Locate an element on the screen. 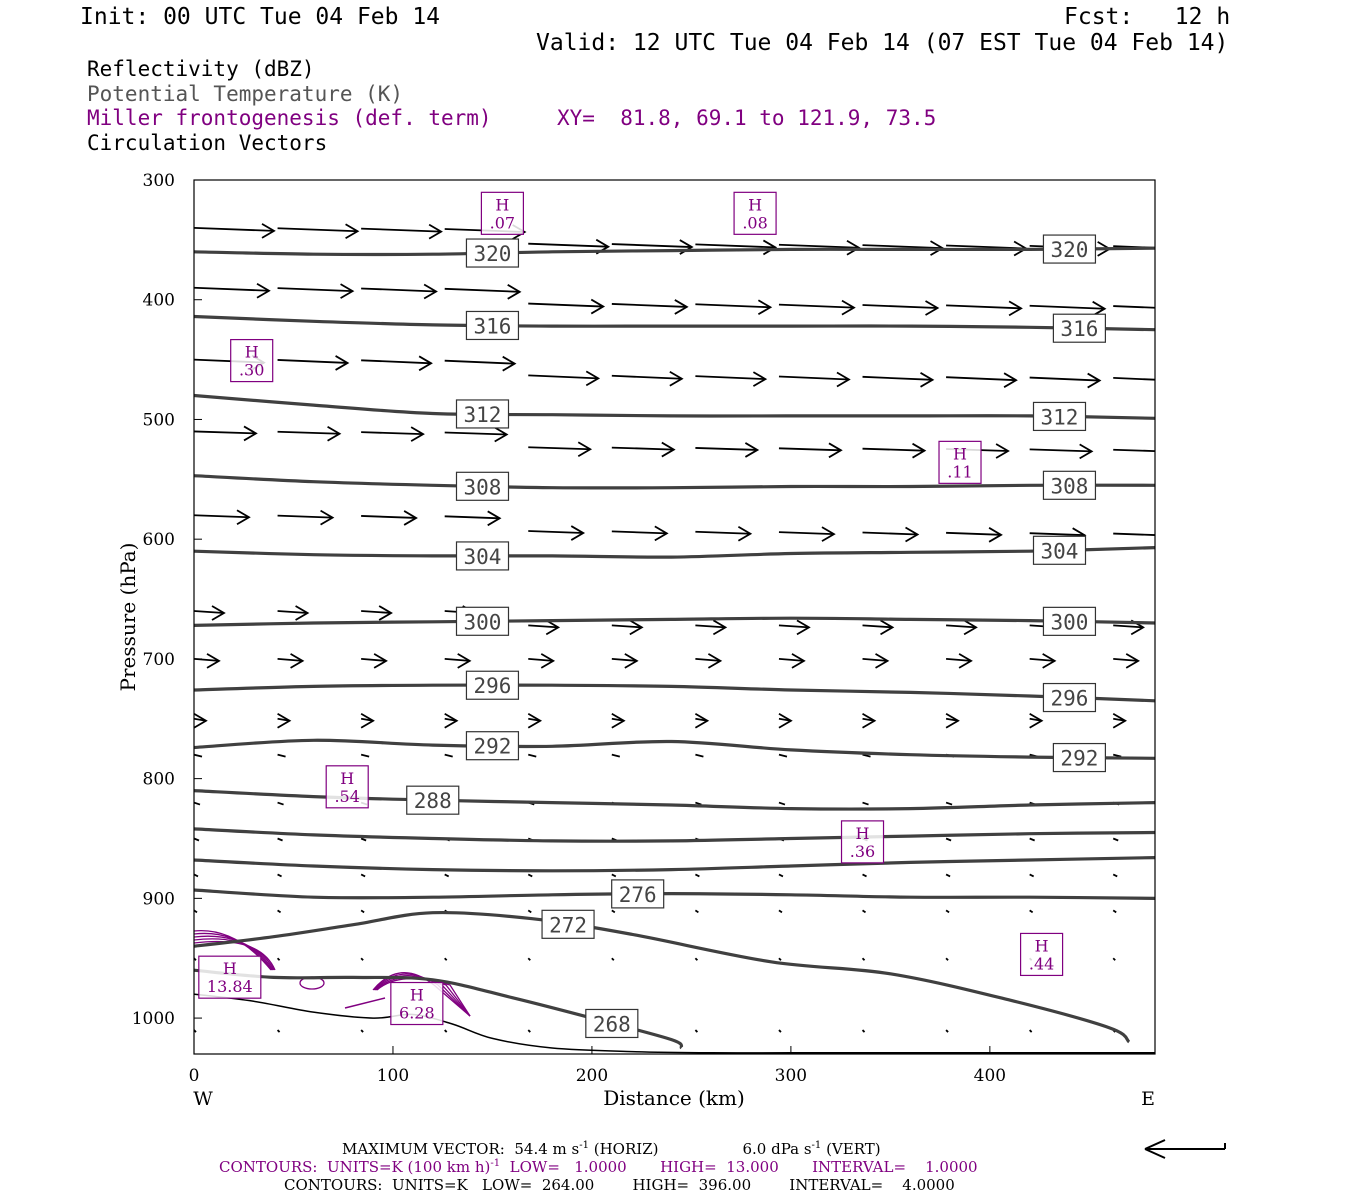 Image resolution: width=1350 pixels, height=1200 pixels. isentrope-label: 276 is located at coordinates (638, 895).